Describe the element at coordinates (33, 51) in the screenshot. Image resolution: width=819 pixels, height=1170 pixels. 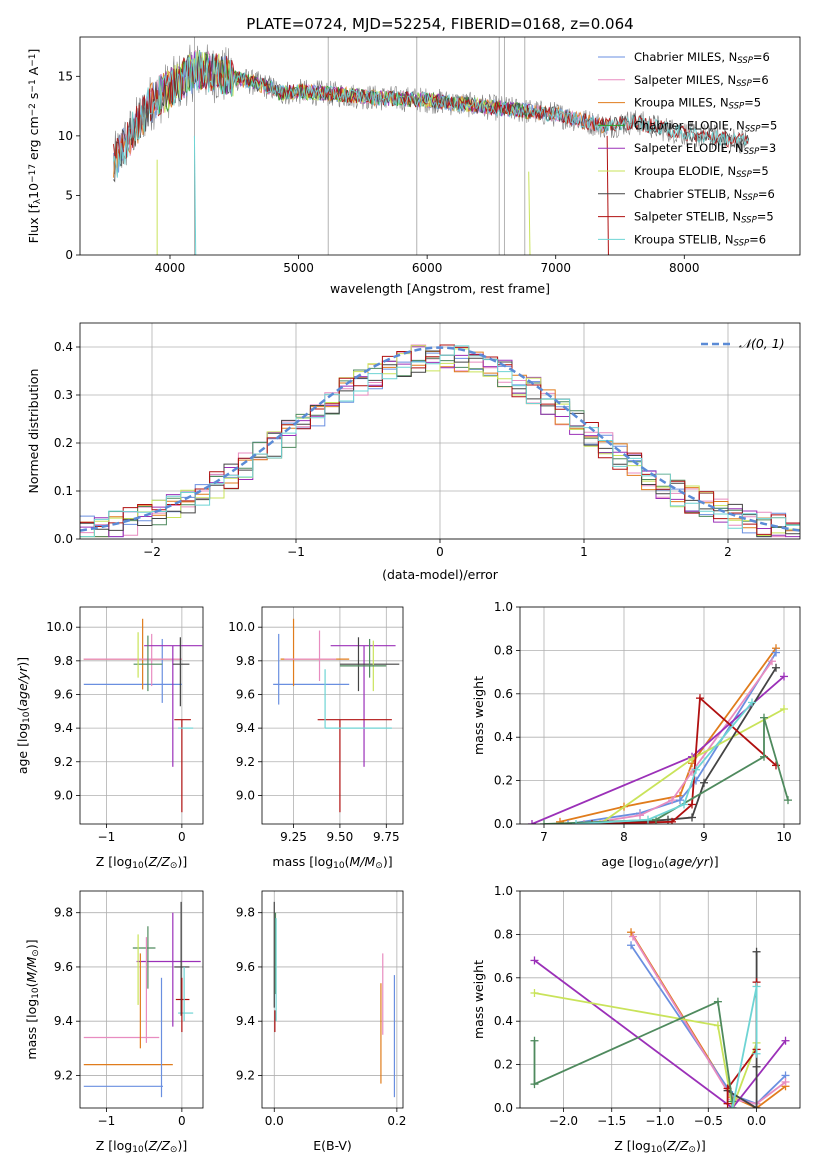
I see `y-axis-label-part: ]` at that location.